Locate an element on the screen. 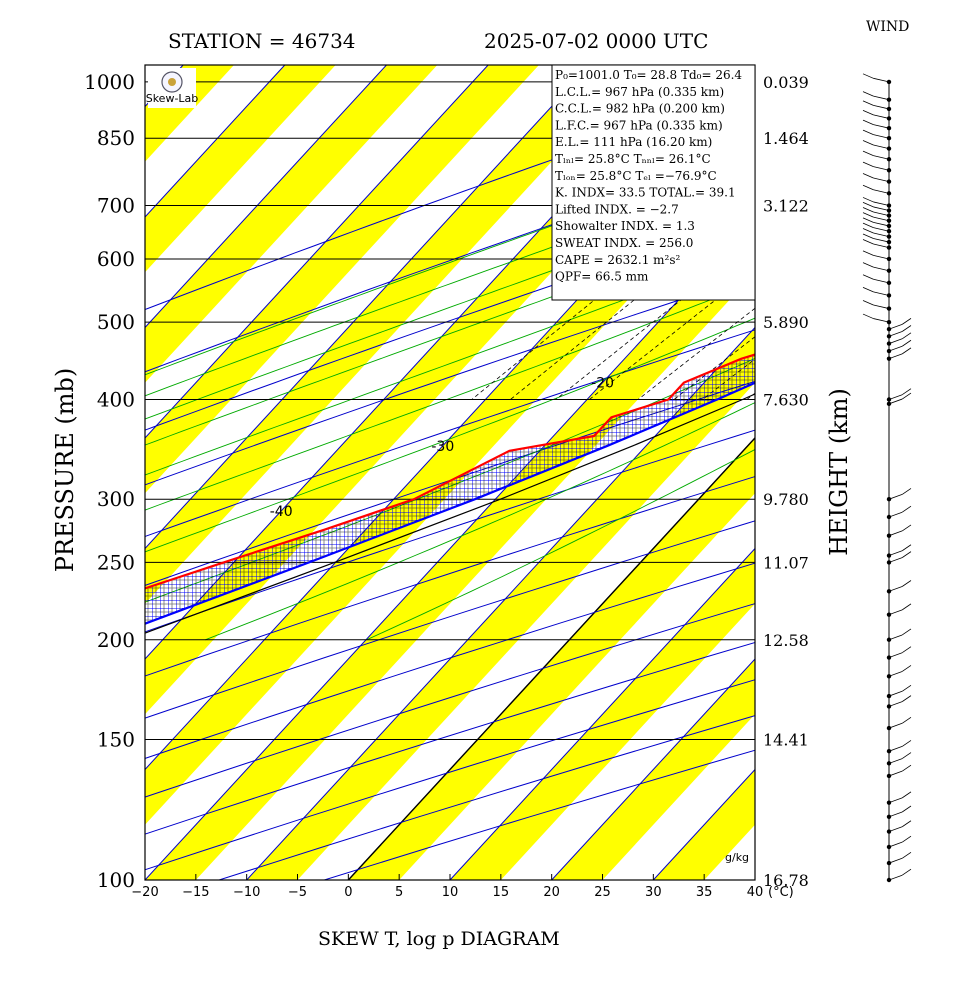  temperature-tick-label: 5 is located at coordinates (399, 892).